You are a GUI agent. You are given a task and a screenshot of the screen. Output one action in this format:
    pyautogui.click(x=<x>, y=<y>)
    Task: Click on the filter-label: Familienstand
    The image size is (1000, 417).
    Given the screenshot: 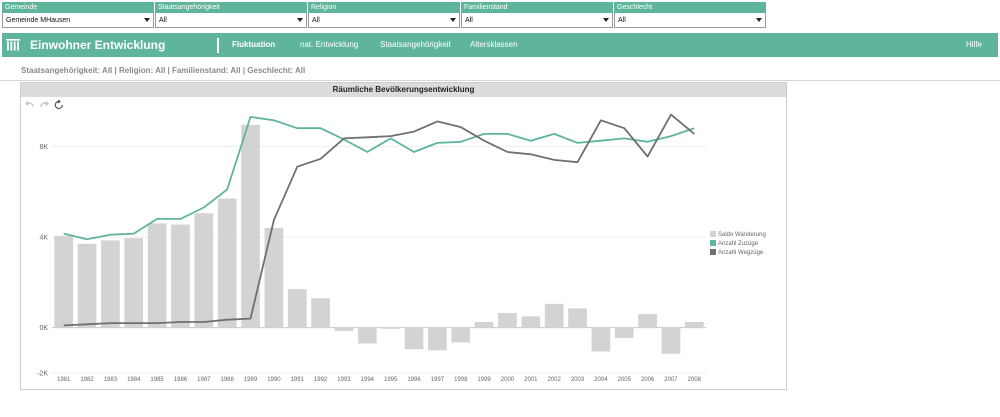 What is the action you would take?
    pyautogui.click(x=537, y=7)
    